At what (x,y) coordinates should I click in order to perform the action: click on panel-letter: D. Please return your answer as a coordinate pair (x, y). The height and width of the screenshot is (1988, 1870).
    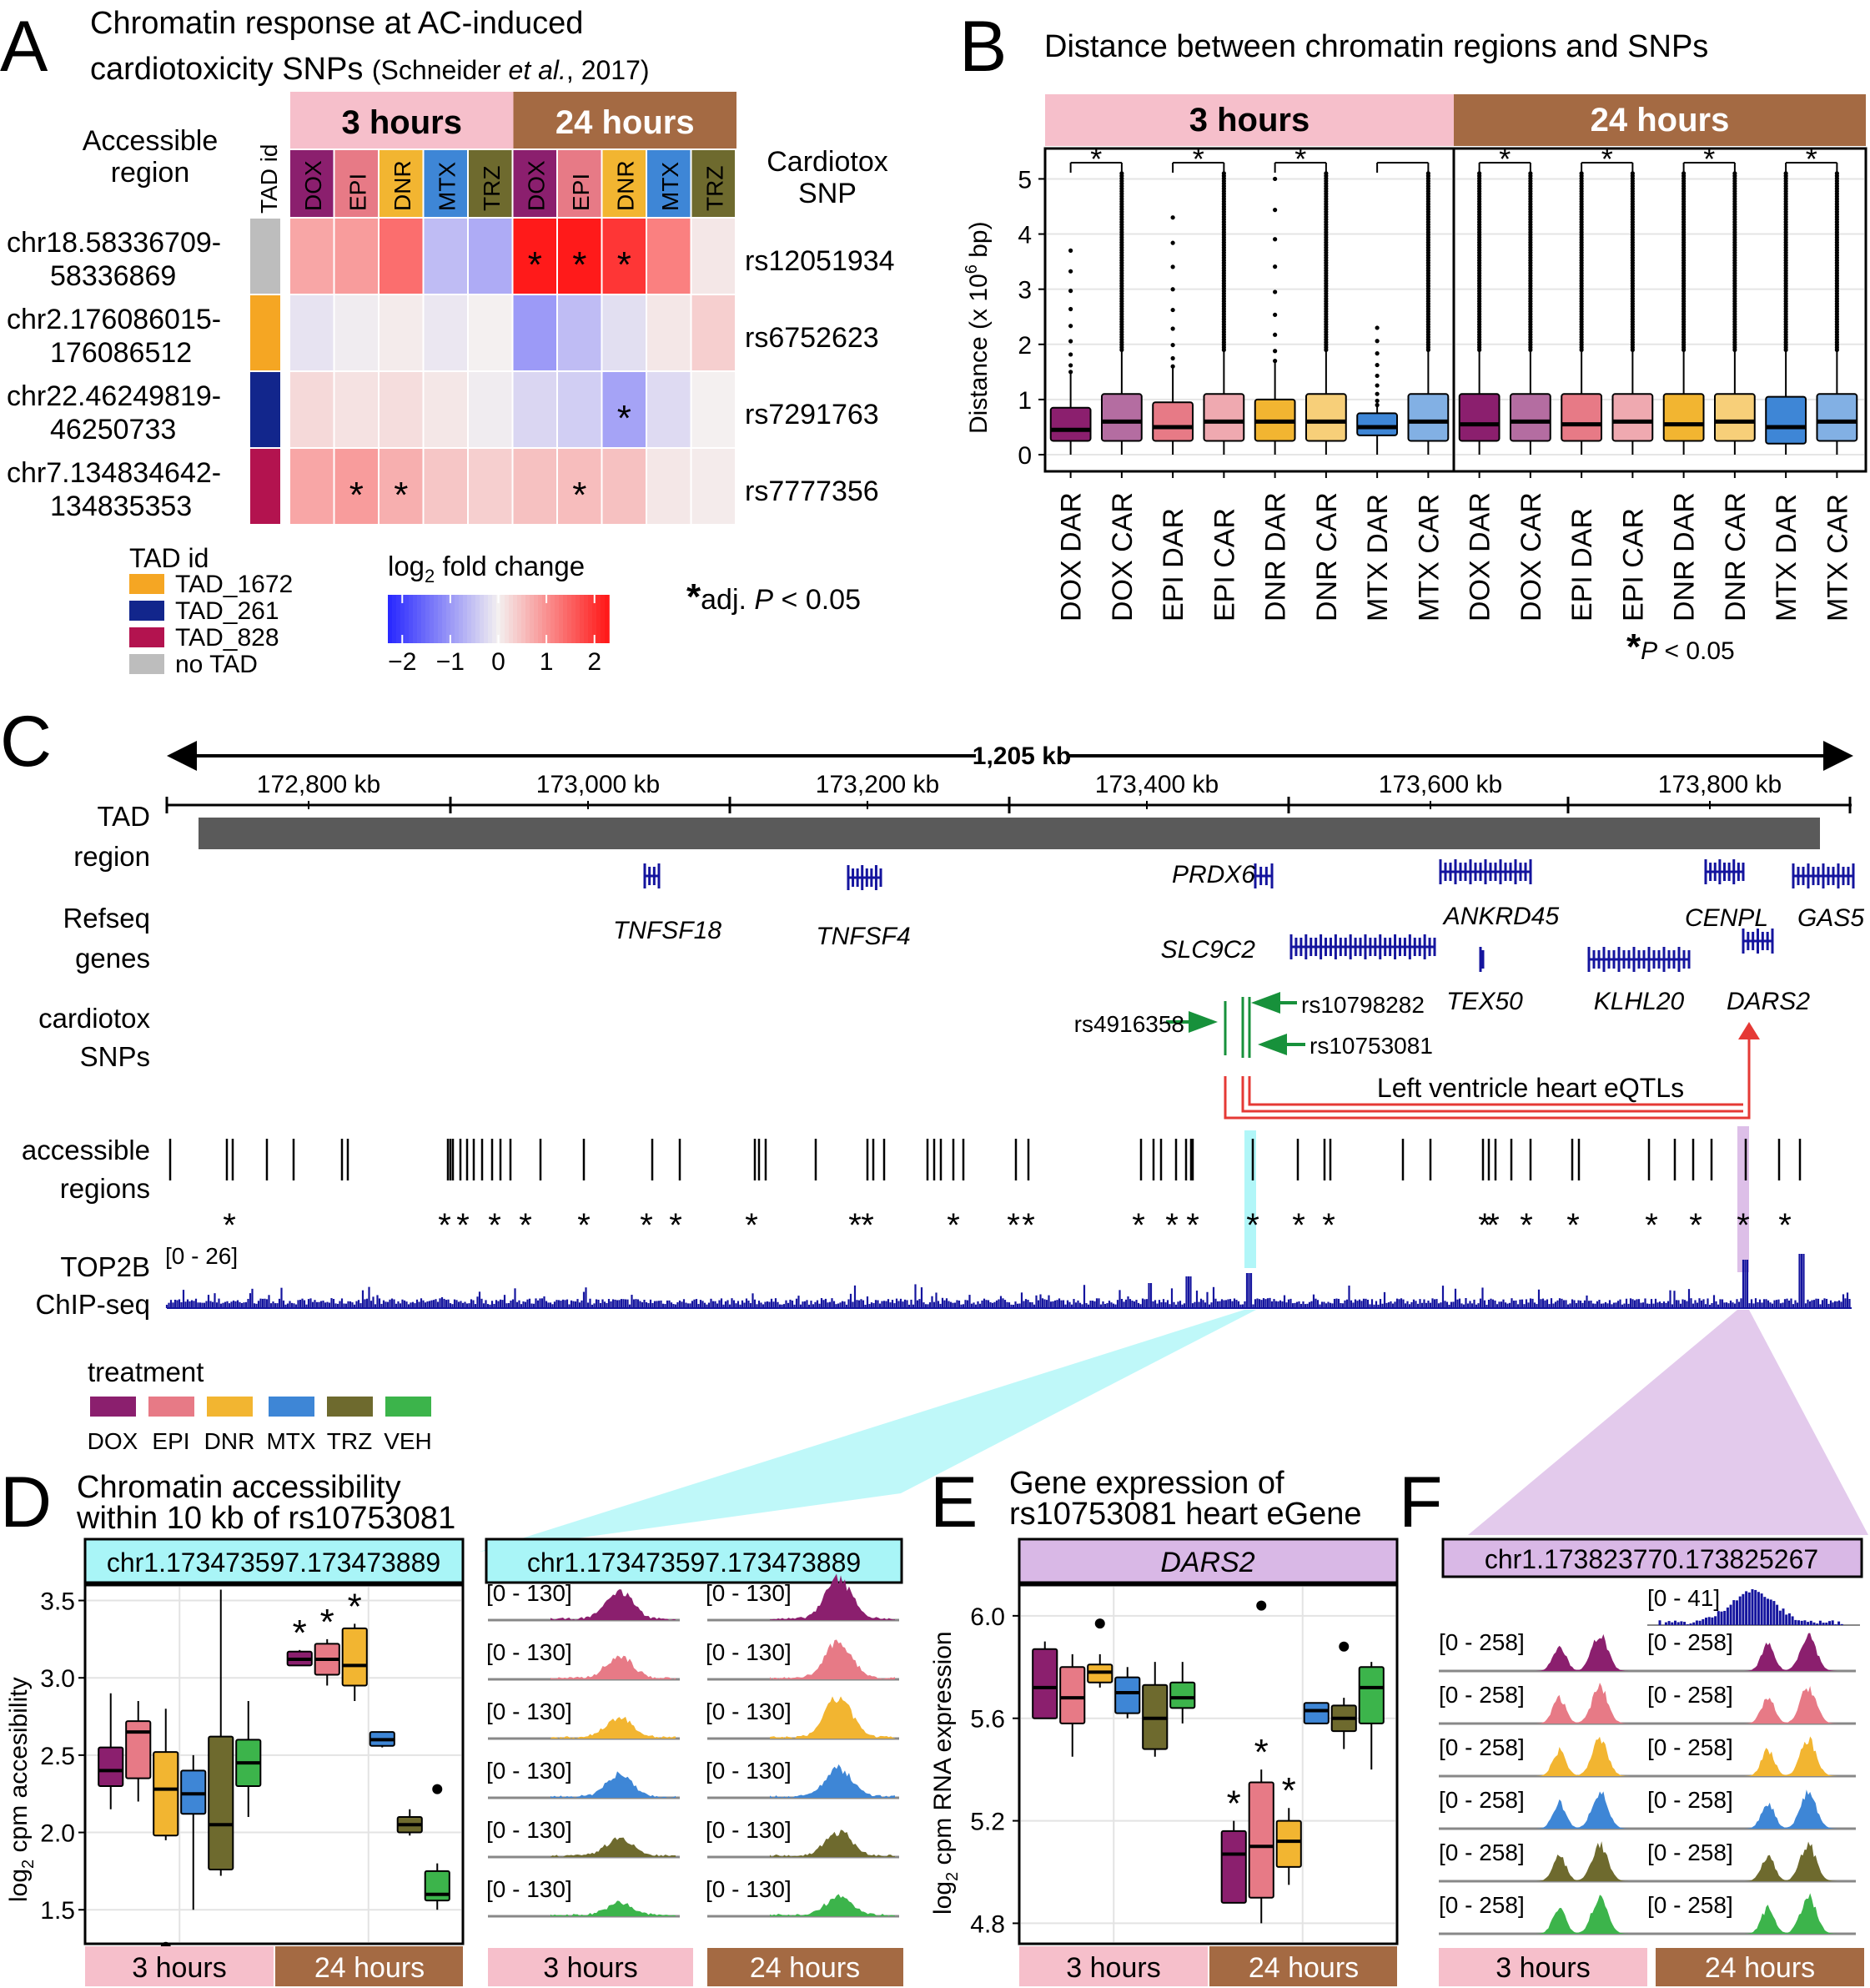
    Looking at the image, I should click on (26, 1502).